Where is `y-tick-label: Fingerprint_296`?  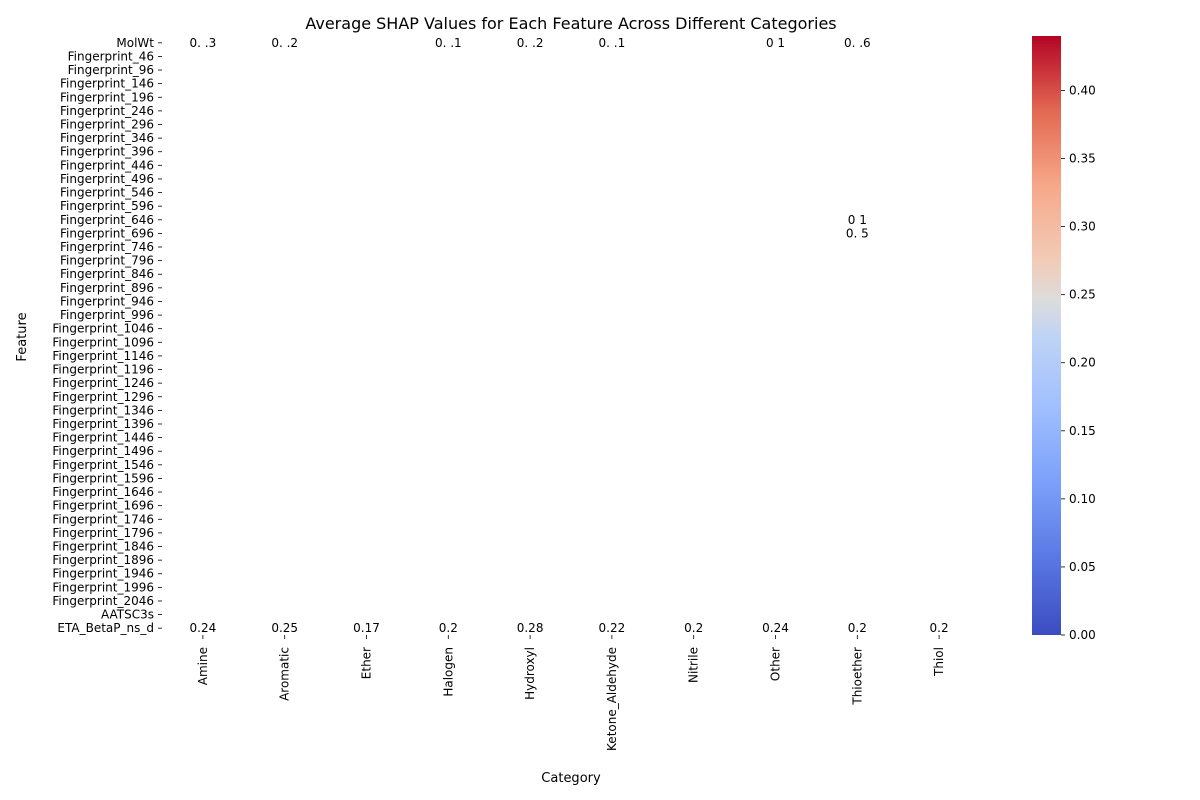
y-tick-label: Fingerprint_296 is located at coordinates (107, 124).